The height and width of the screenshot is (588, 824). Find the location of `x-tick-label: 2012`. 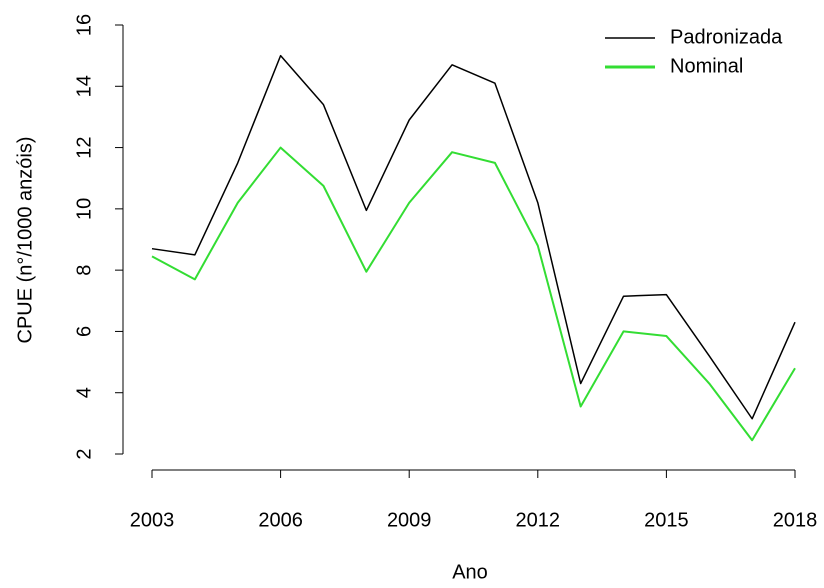

x-tick-label: 2012 is located at coordinates (538, 520).